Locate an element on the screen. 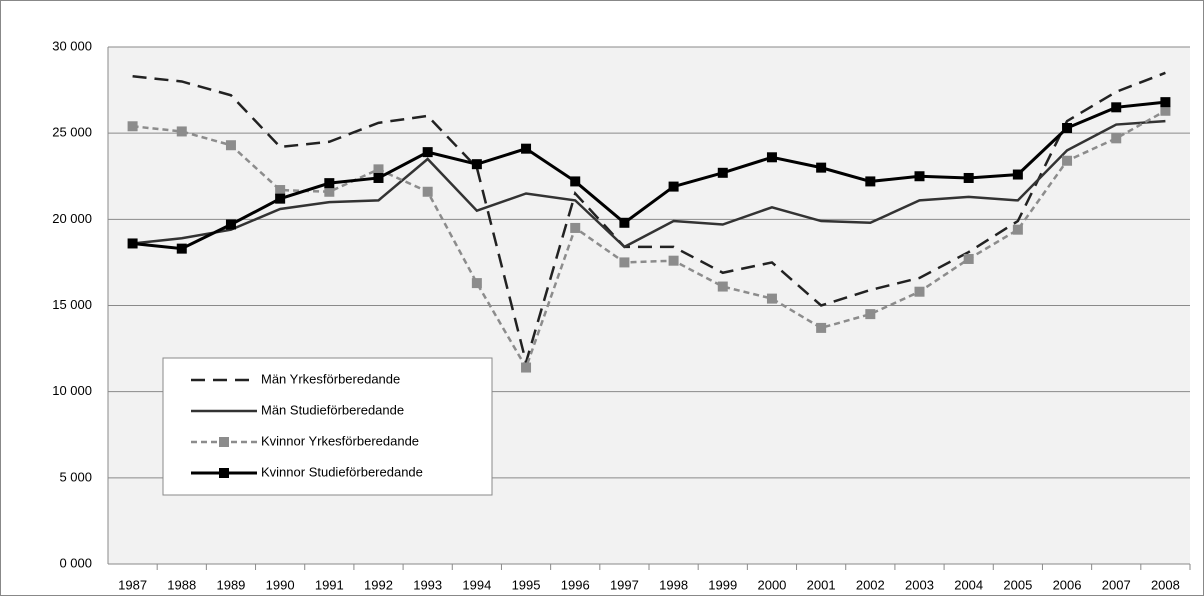 The image size is (1204, 596). x-tick-label: 2004 is located at coordinates (968, 584).